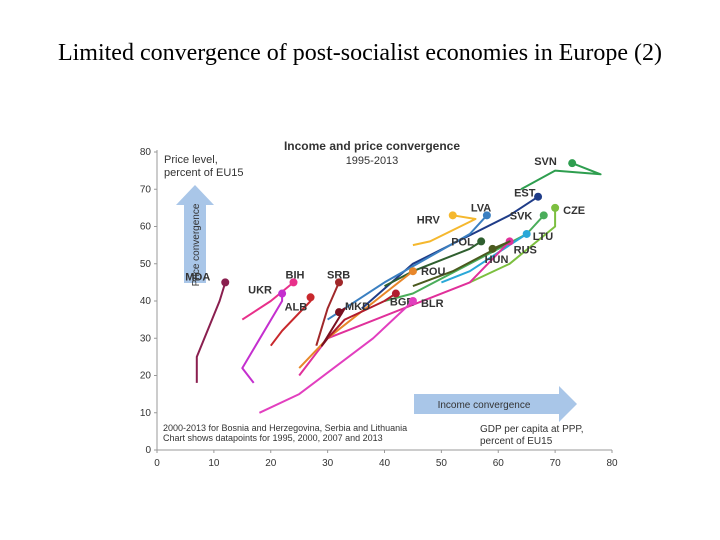 The width and height of the screenshot is (720, 540). What do you see at coordinates (516, 441) in the screenshot?
I see `x-axis-label: percent of EU15` at bounding box center [516, 441].